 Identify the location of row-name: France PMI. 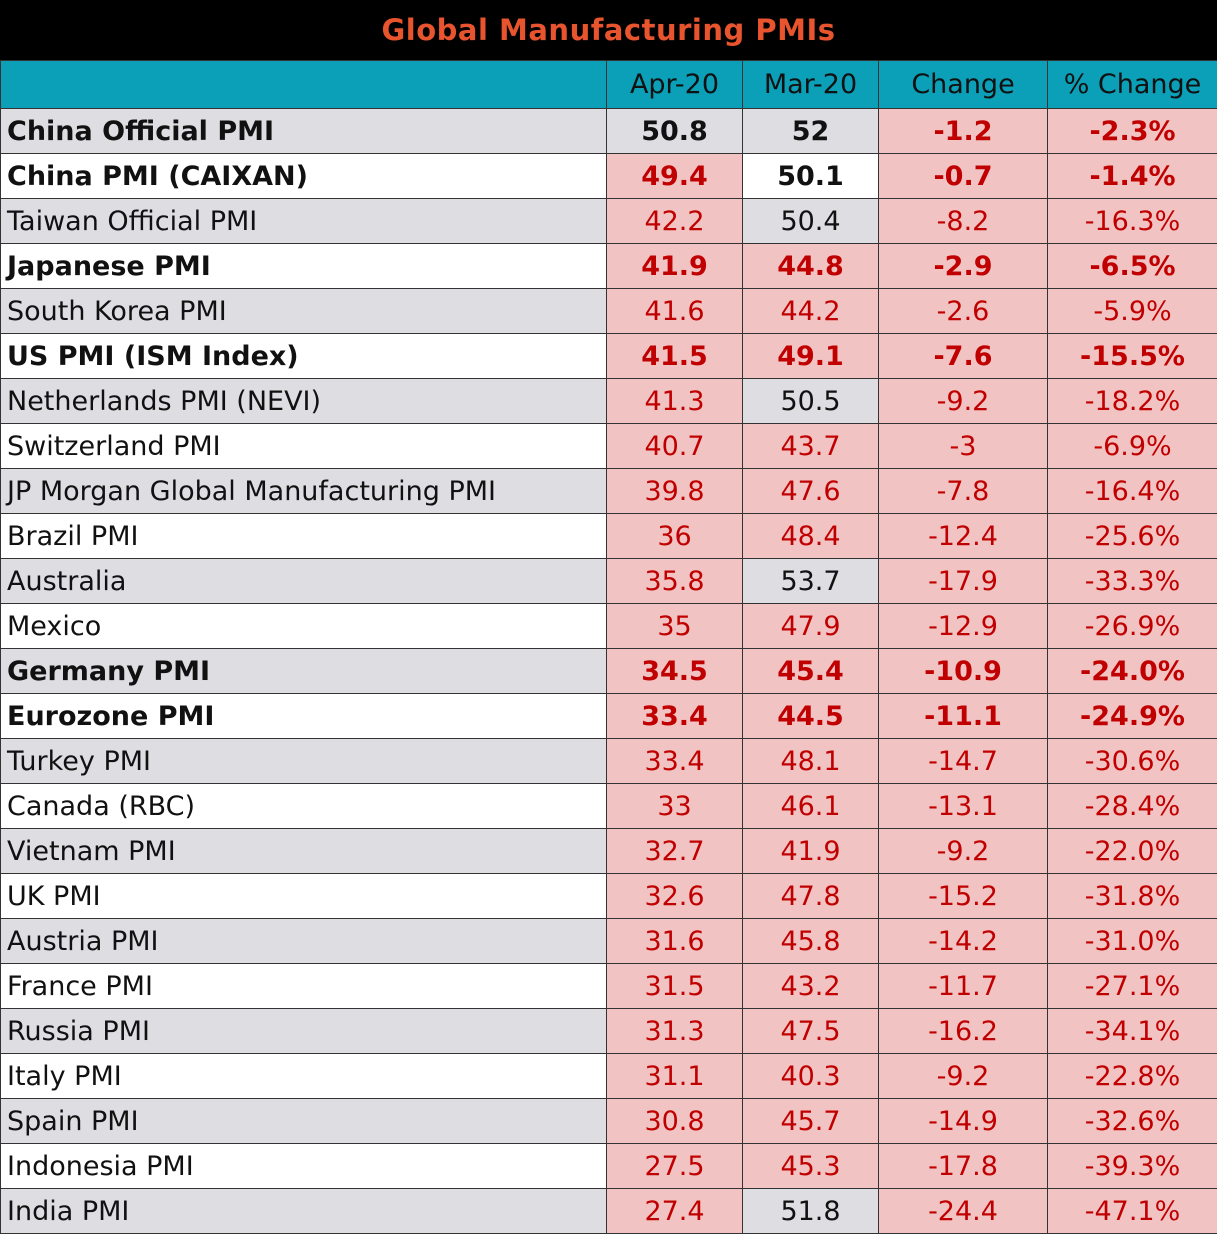
(304, 986).